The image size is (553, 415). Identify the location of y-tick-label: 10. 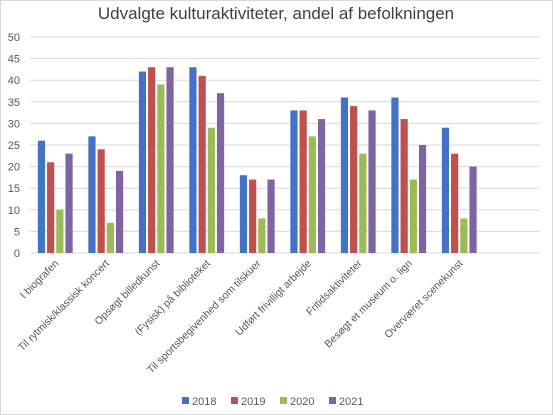
(14, 211).